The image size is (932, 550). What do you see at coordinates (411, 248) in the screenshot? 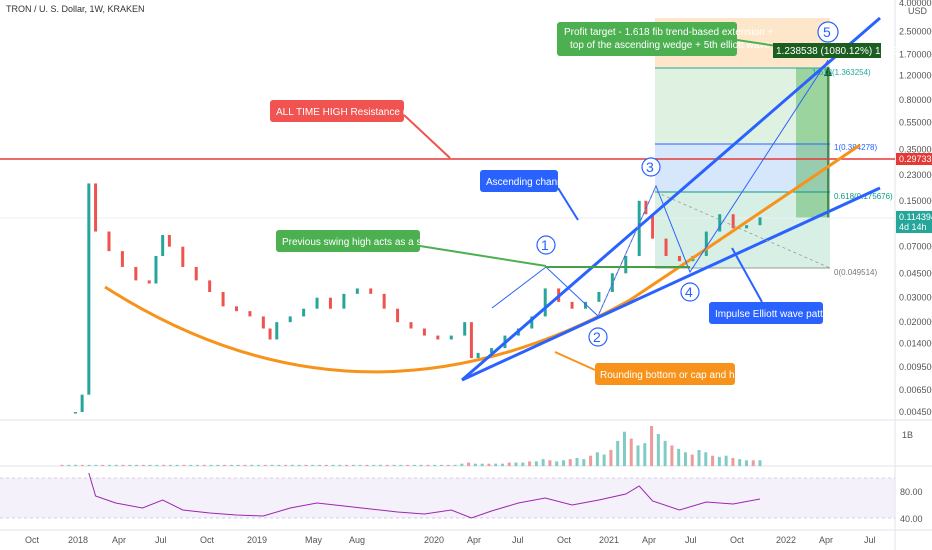
I see `annotation-swing: Previous swing high acts as a support` at bounding box center [411, 248].